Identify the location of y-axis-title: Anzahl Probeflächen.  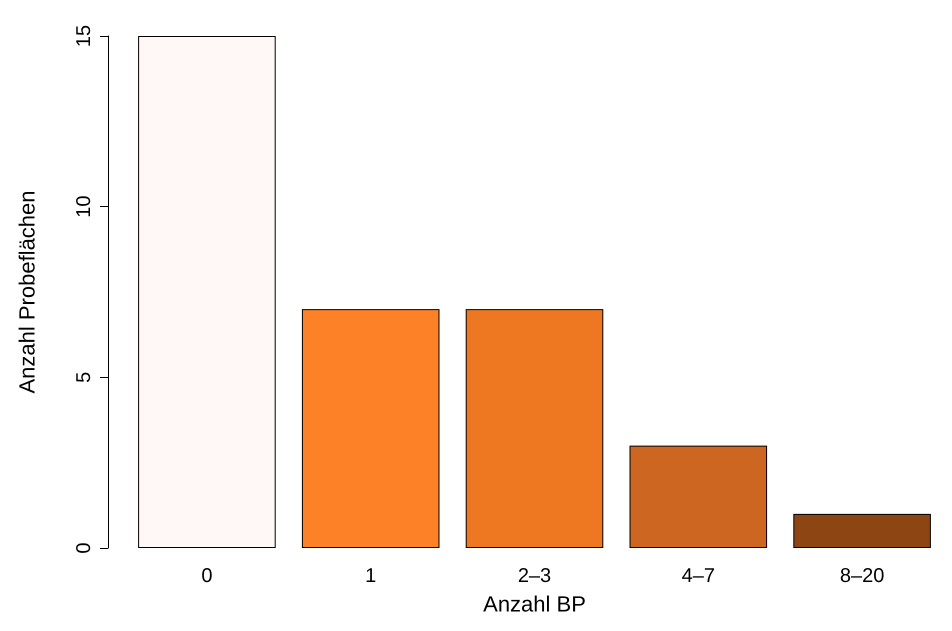
(27, 292).